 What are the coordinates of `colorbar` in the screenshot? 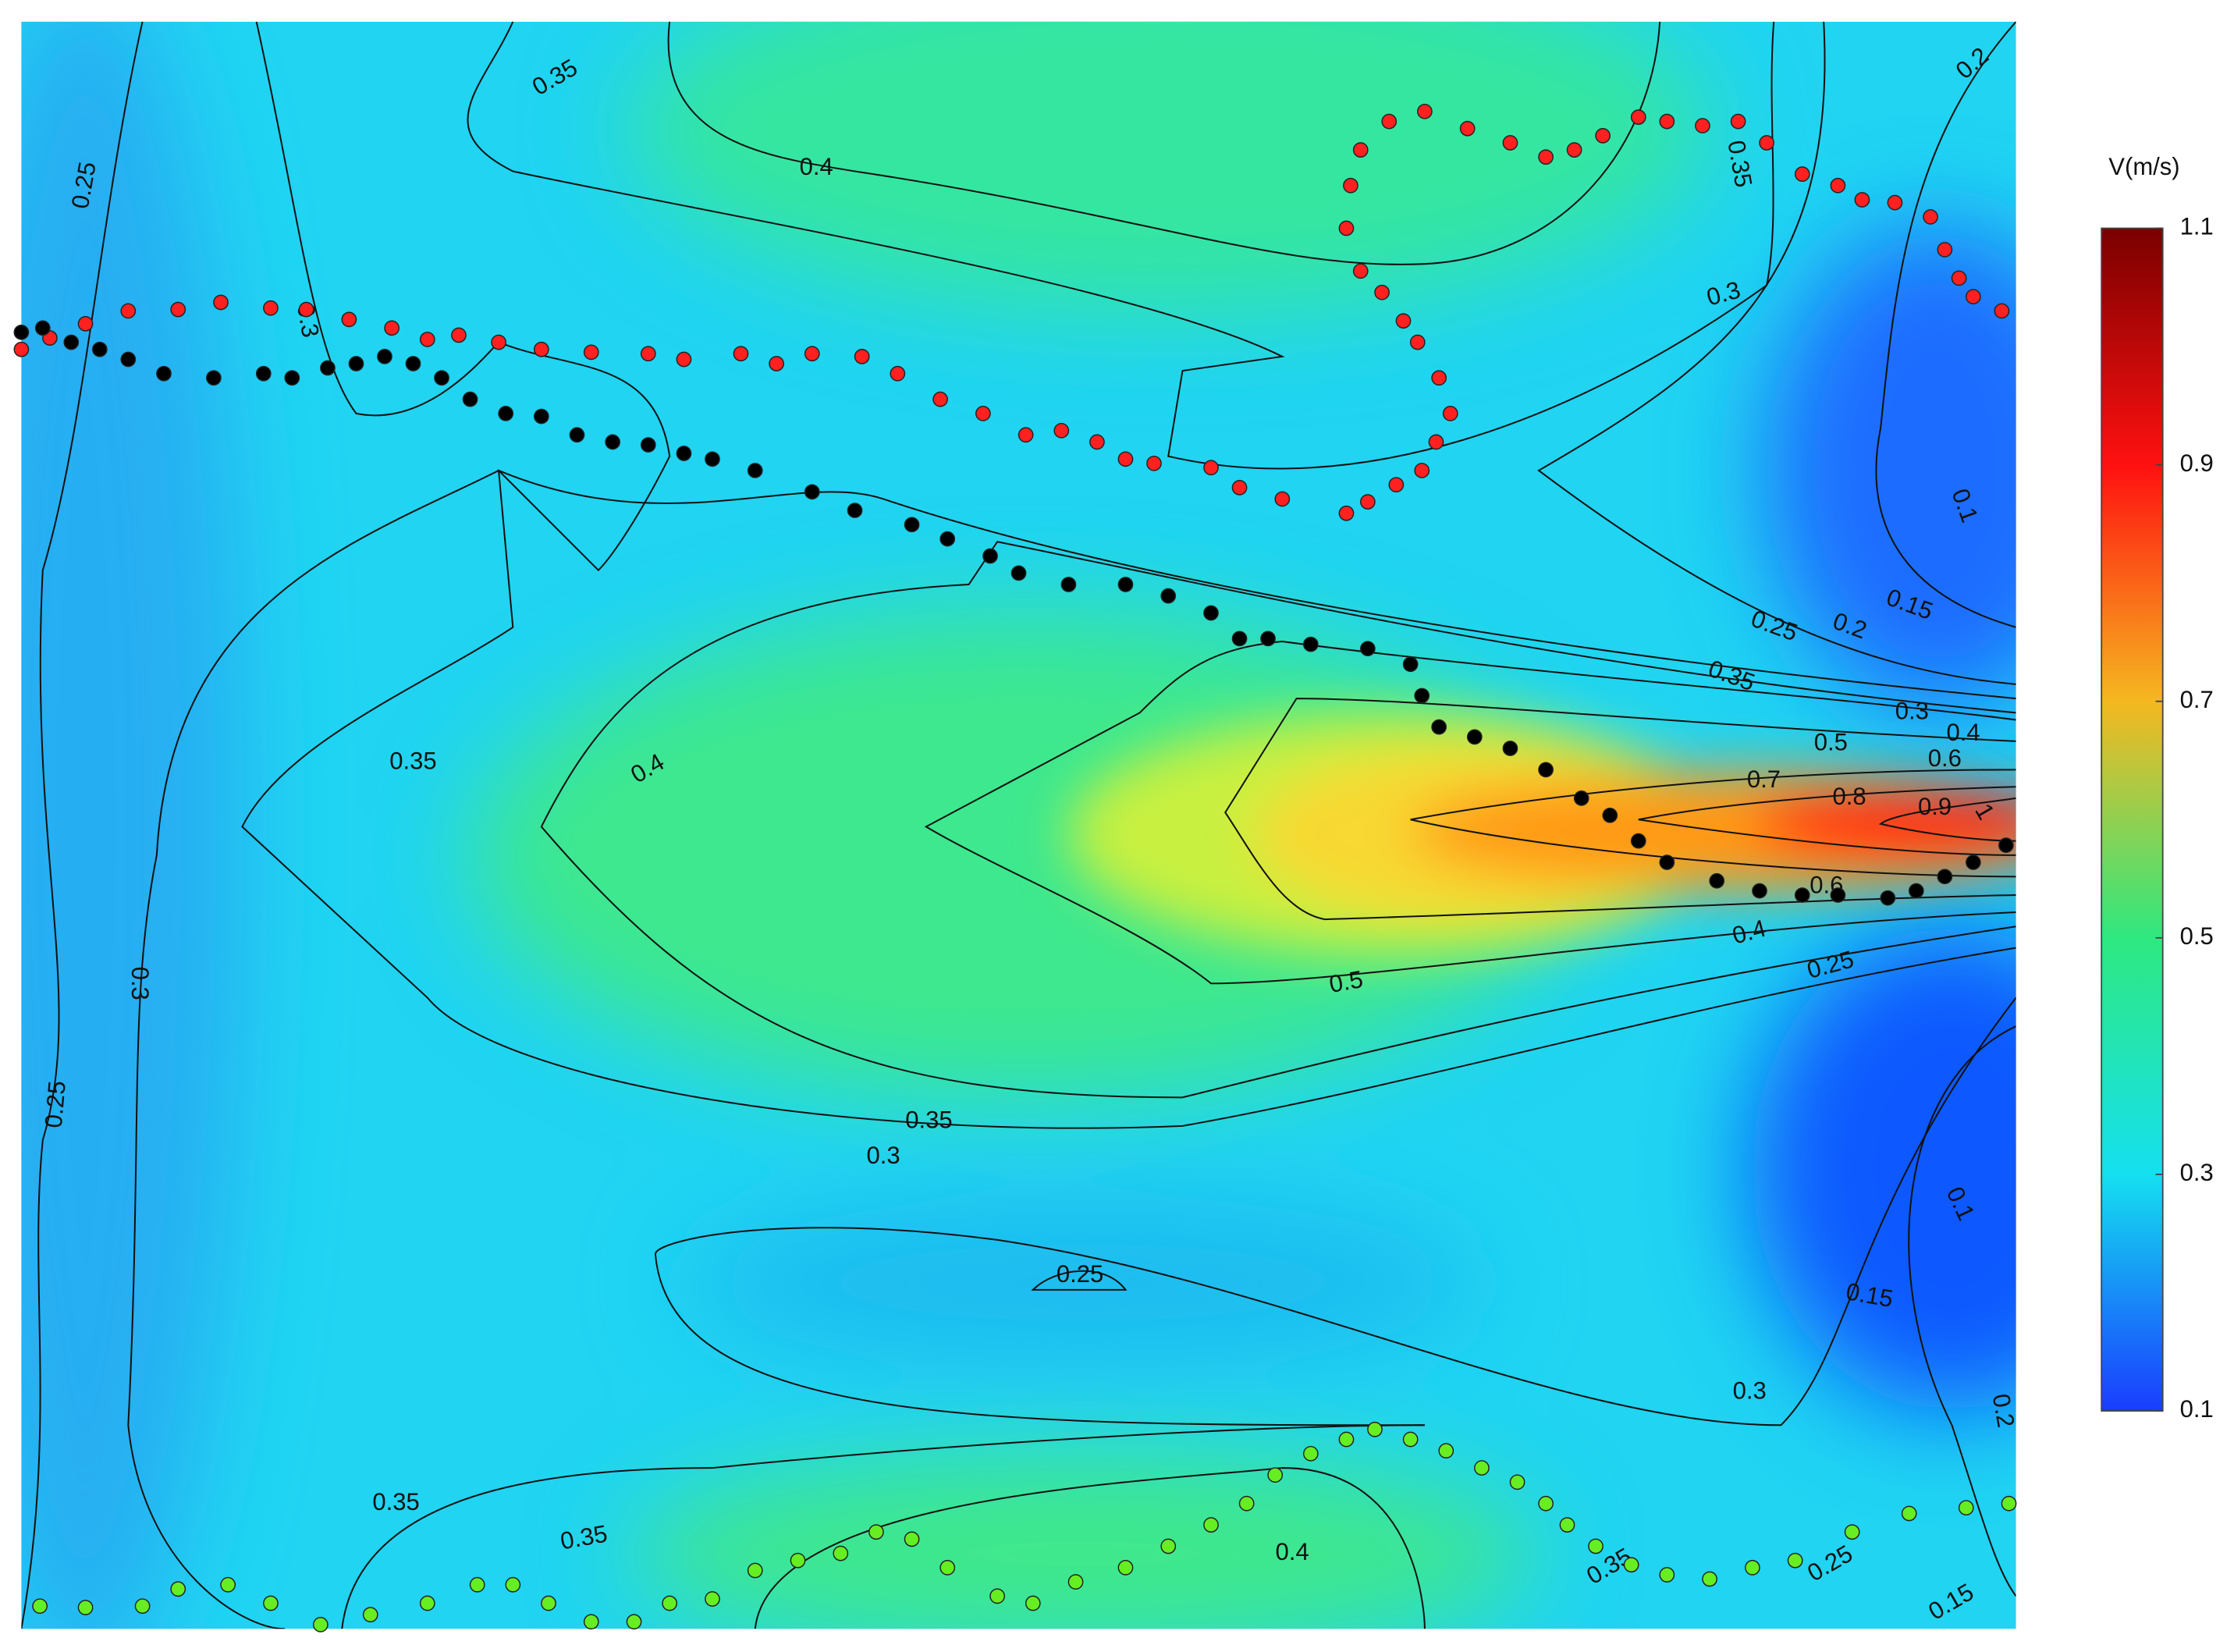 It's located at (2133, 820).